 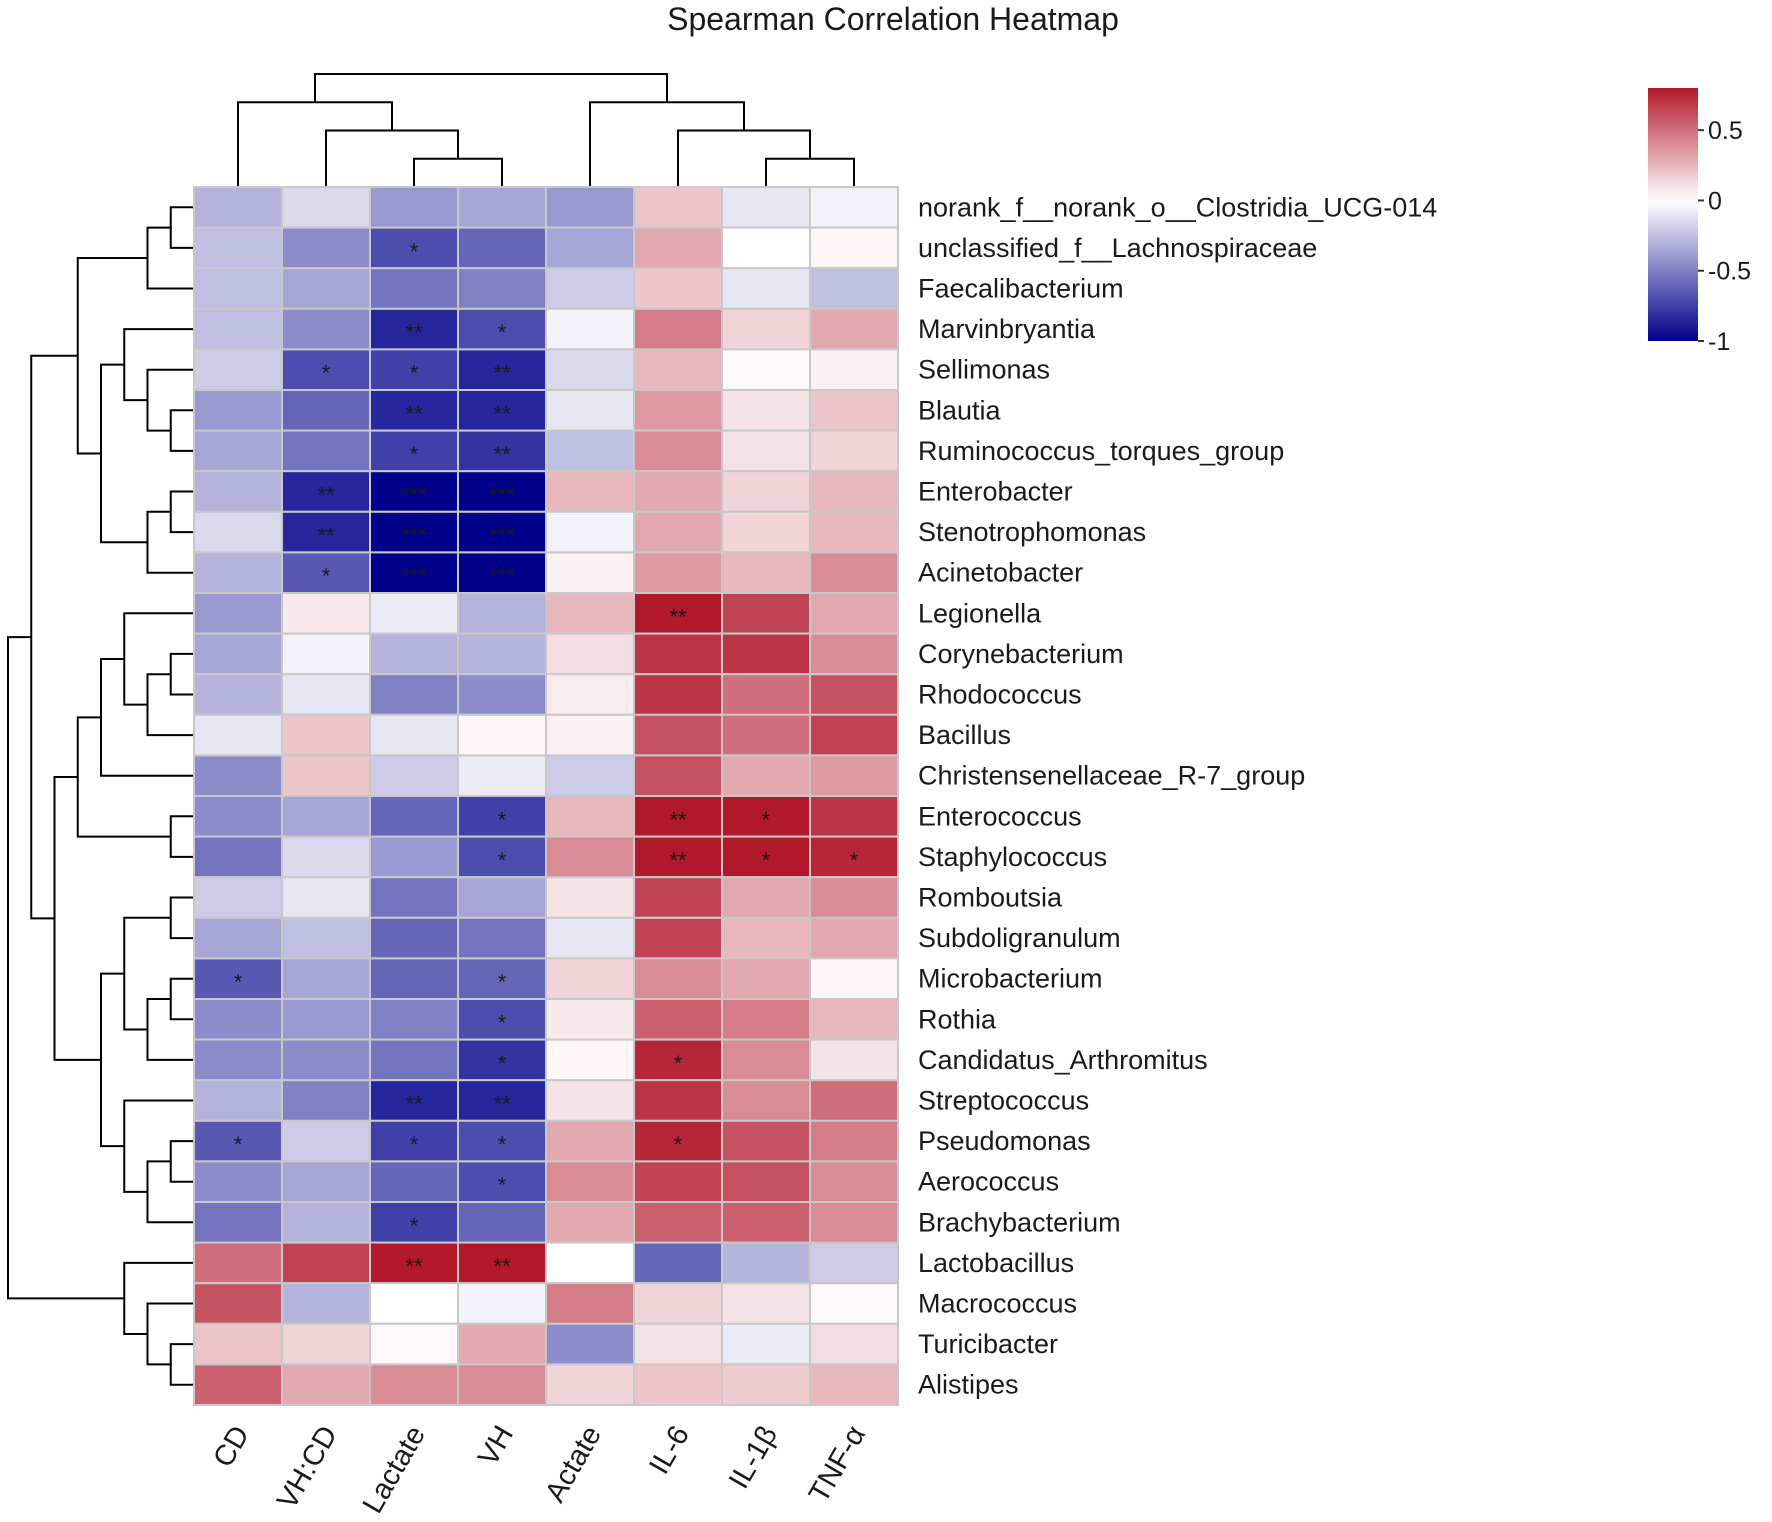 I want to click on colorbar-tick-label: -1, so click(x=1719, y=342).